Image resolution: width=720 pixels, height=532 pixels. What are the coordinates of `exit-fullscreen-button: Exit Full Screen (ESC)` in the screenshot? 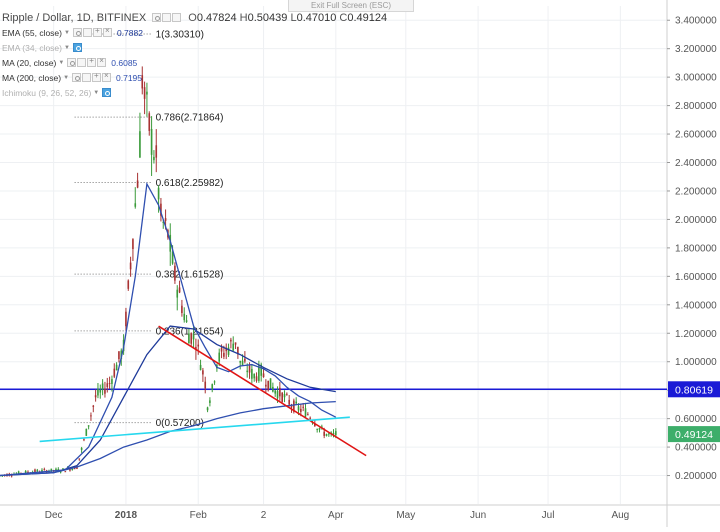 It's located at (351, 6).